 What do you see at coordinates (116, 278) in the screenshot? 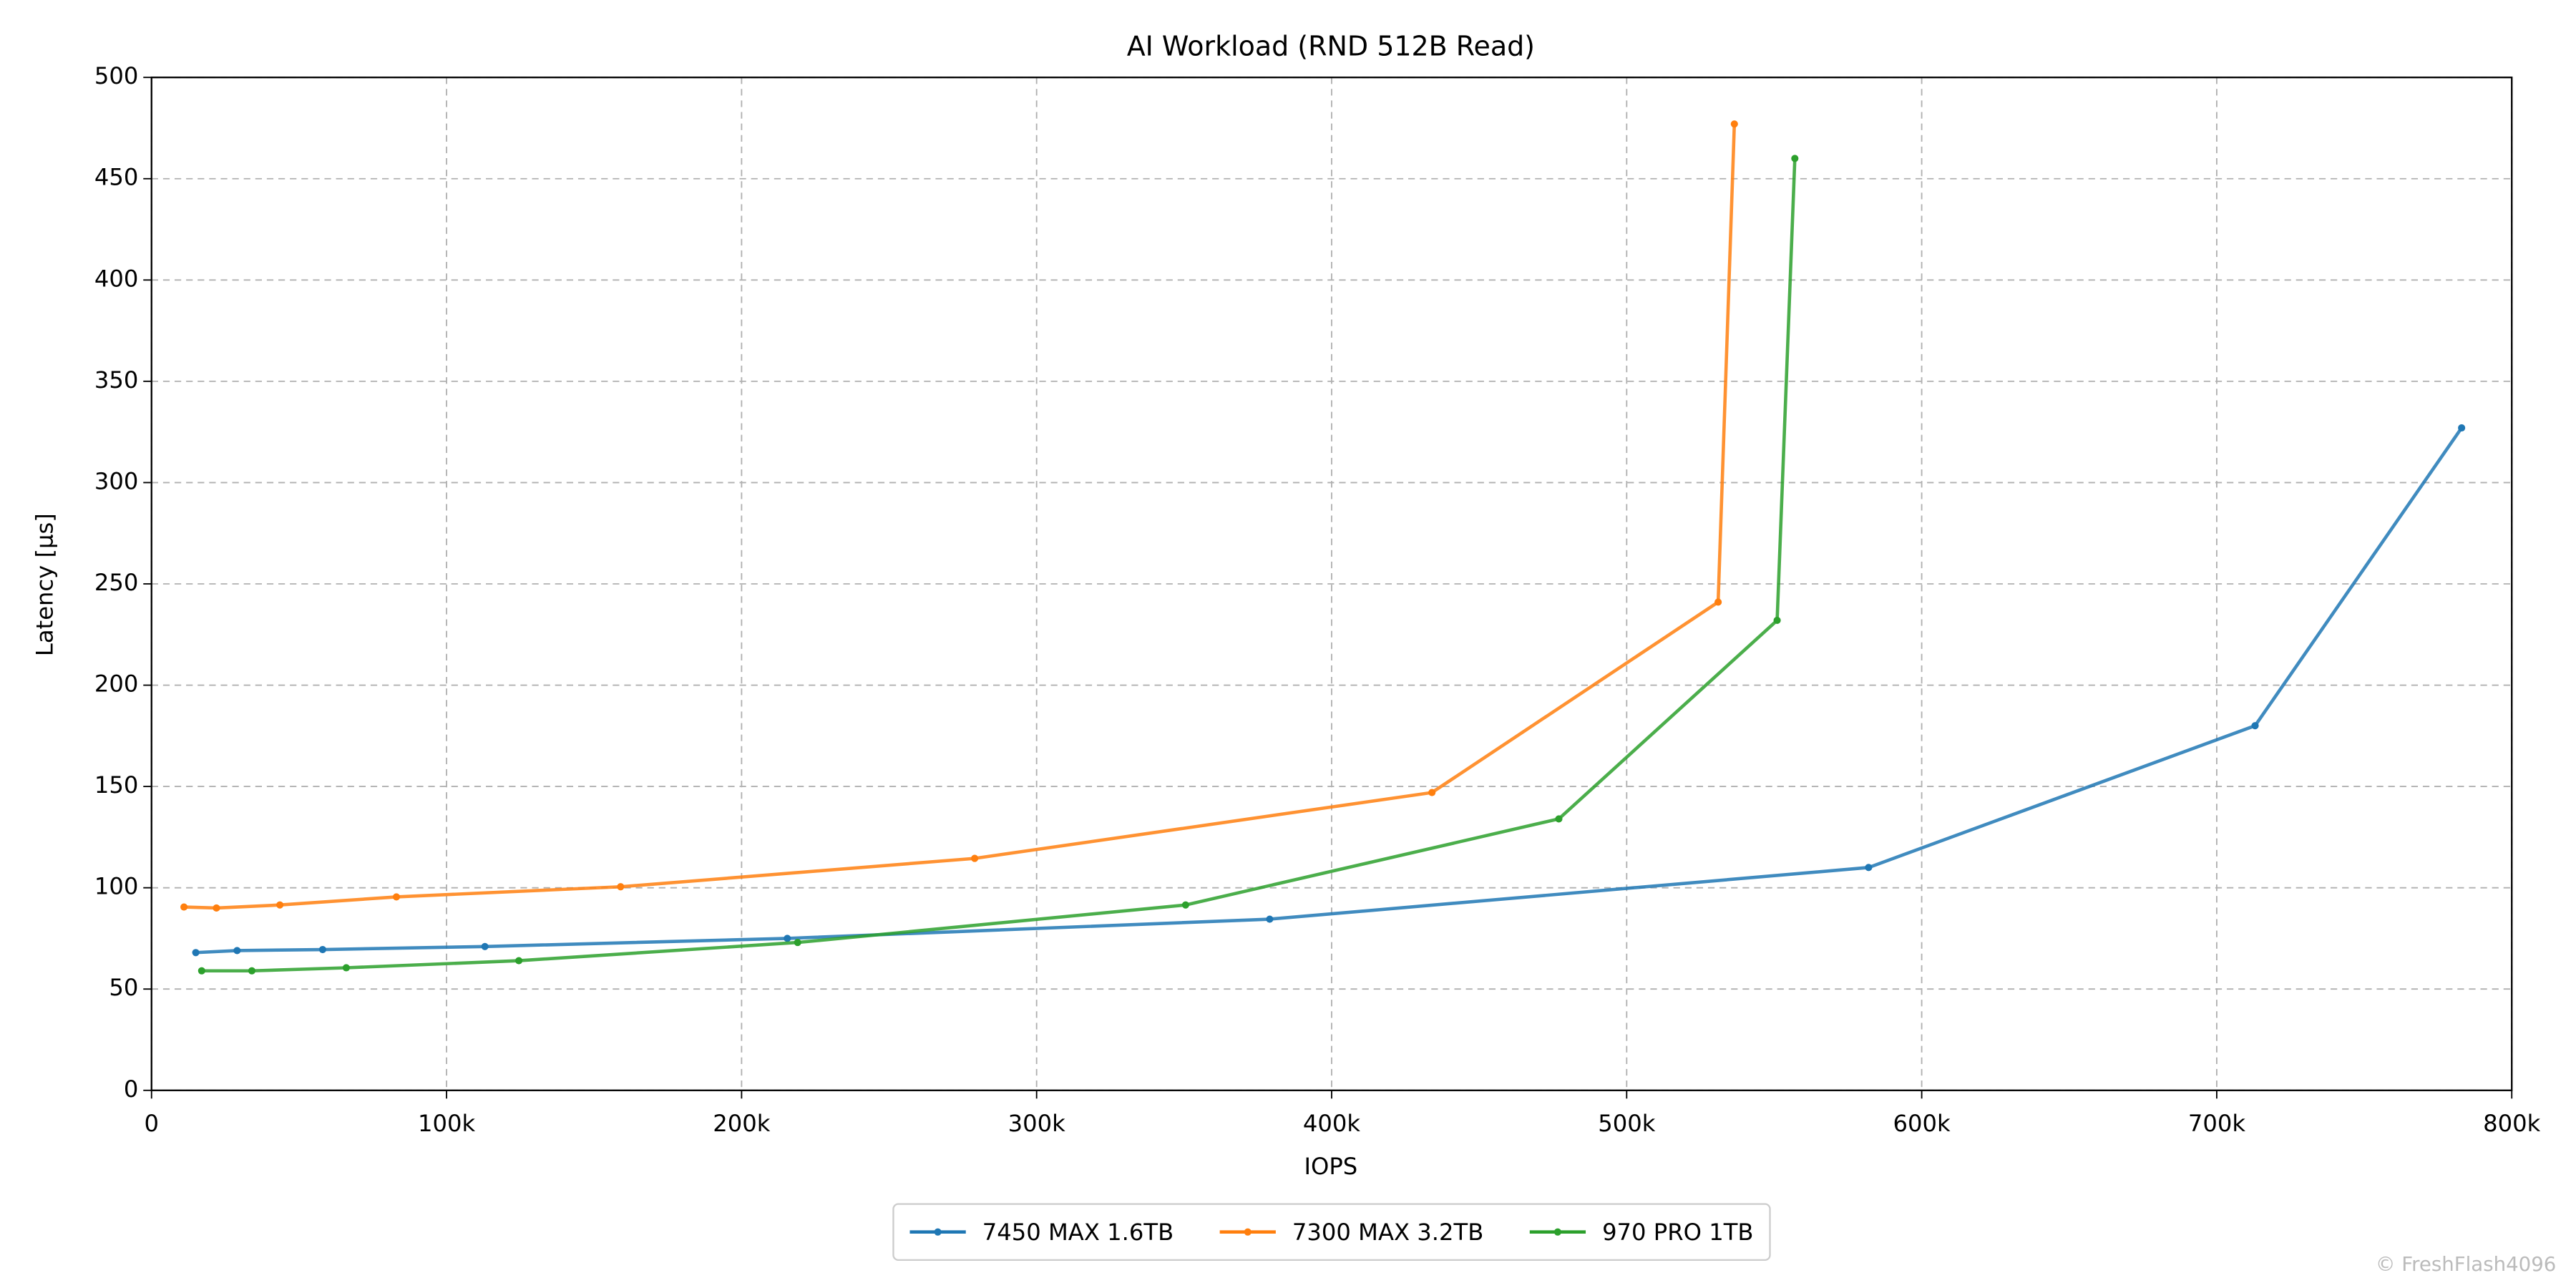
I see `y-tick-label: 400` at bounding box center [116, 278].